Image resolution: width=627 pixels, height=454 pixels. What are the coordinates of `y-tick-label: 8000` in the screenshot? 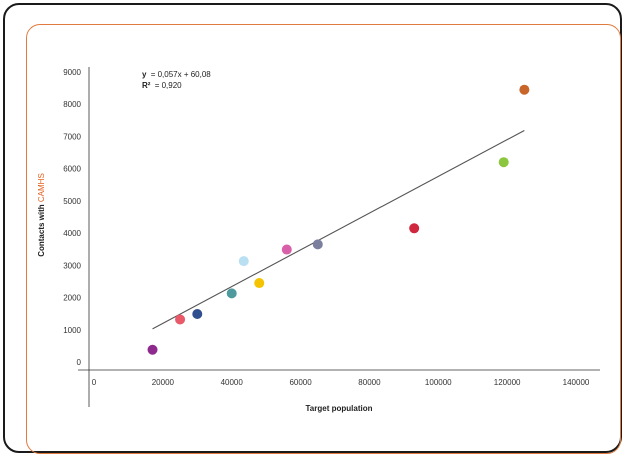 It's located at (72, 104).